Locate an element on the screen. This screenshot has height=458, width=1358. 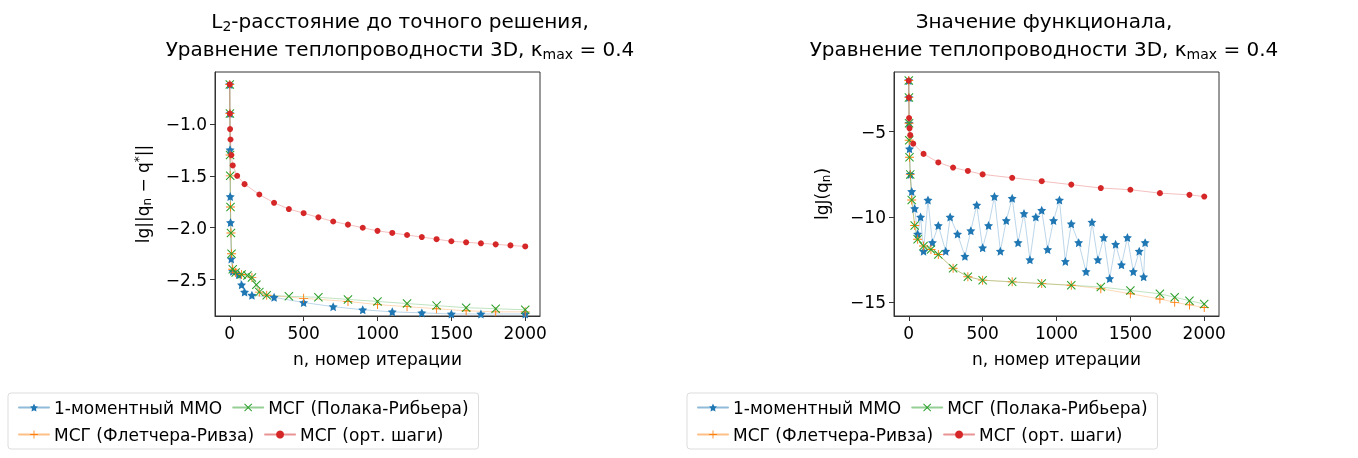
y-tick-label: −2.5 is located at coordinates (186, 279).